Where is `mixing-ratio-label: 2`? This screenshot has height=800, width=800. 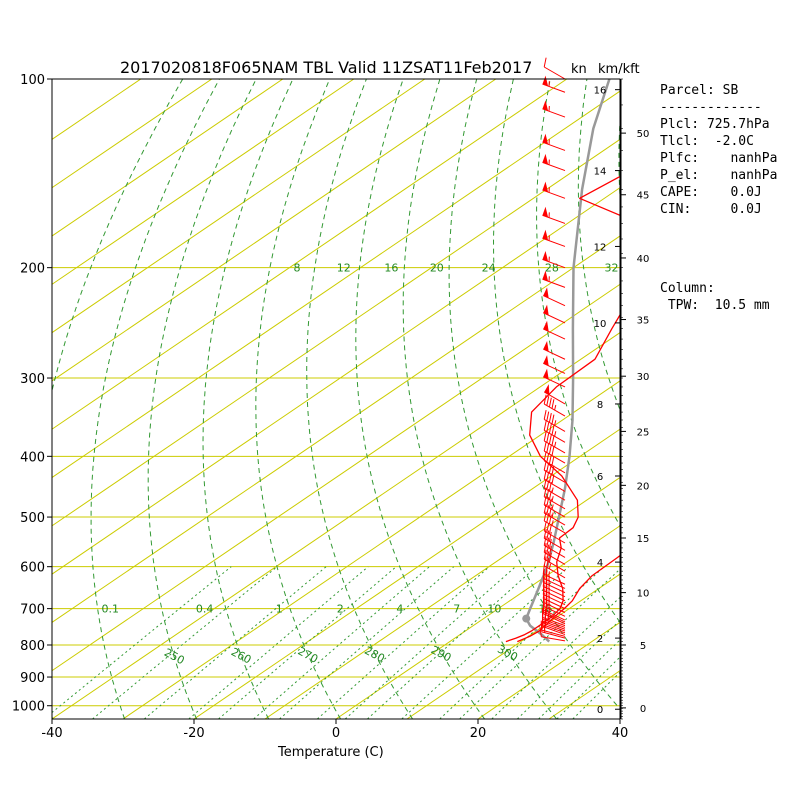 mixing-ratio-label: 2 is located at coordinates (340, 609).